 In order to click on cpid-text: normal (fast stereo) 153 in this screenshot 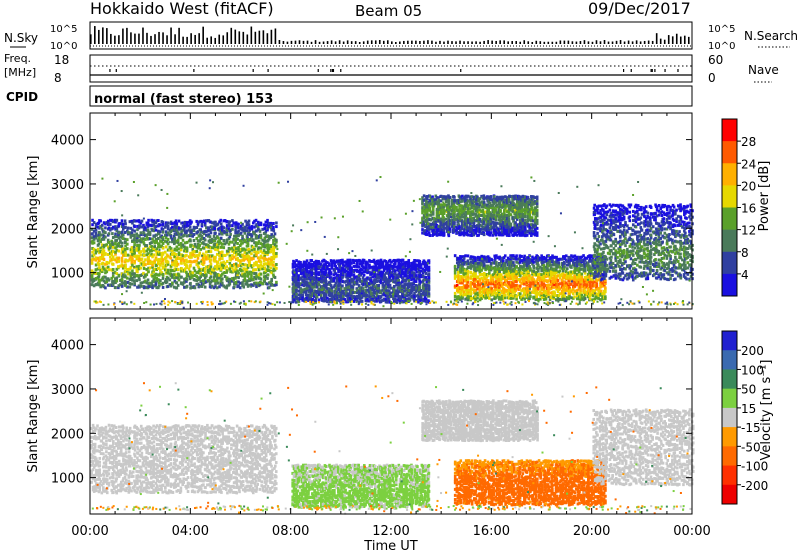, I will do `click(183, 99)`.